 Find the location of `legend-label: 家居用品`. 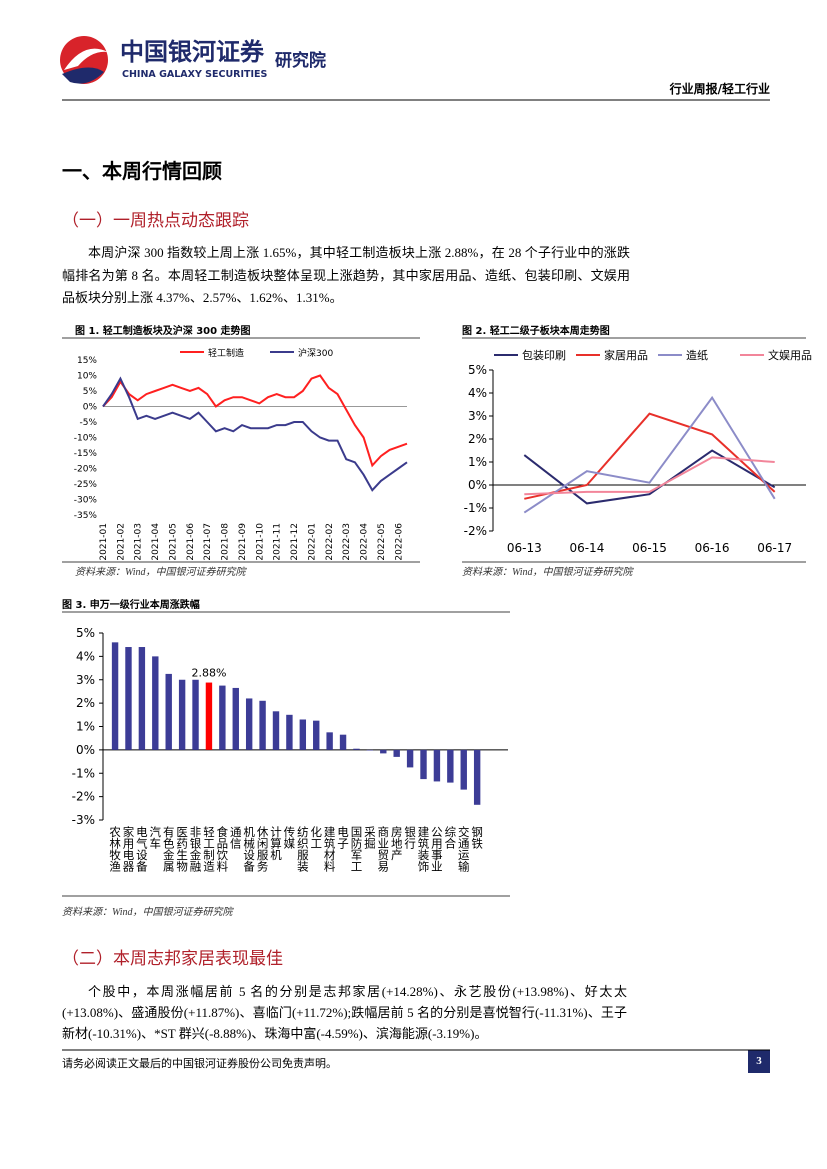

legend-label: 家居用品 is located at coordinates (626, 355).